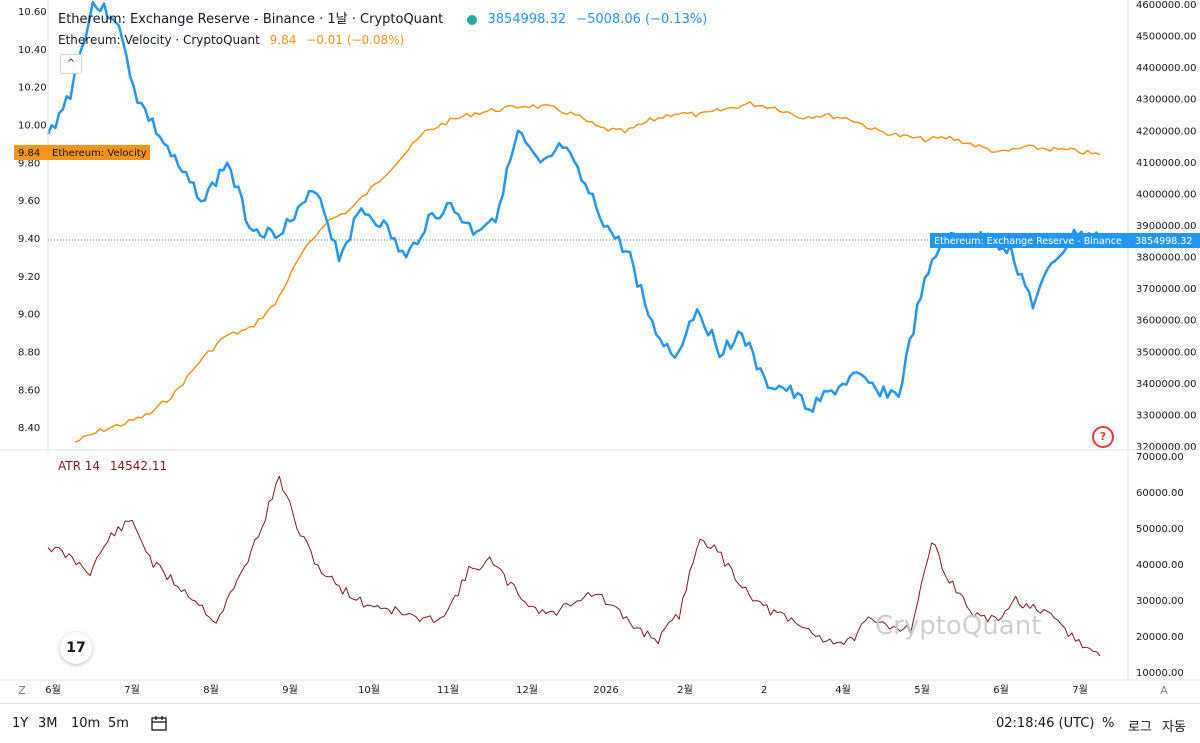  What do you see at coordinates (600, 723) in the screenshot?
I see `bottom-toolbar: 1Y 3M 10m 5m 02:18:46 (UTC) % 로그 자동` at bounding box center [600, 723].